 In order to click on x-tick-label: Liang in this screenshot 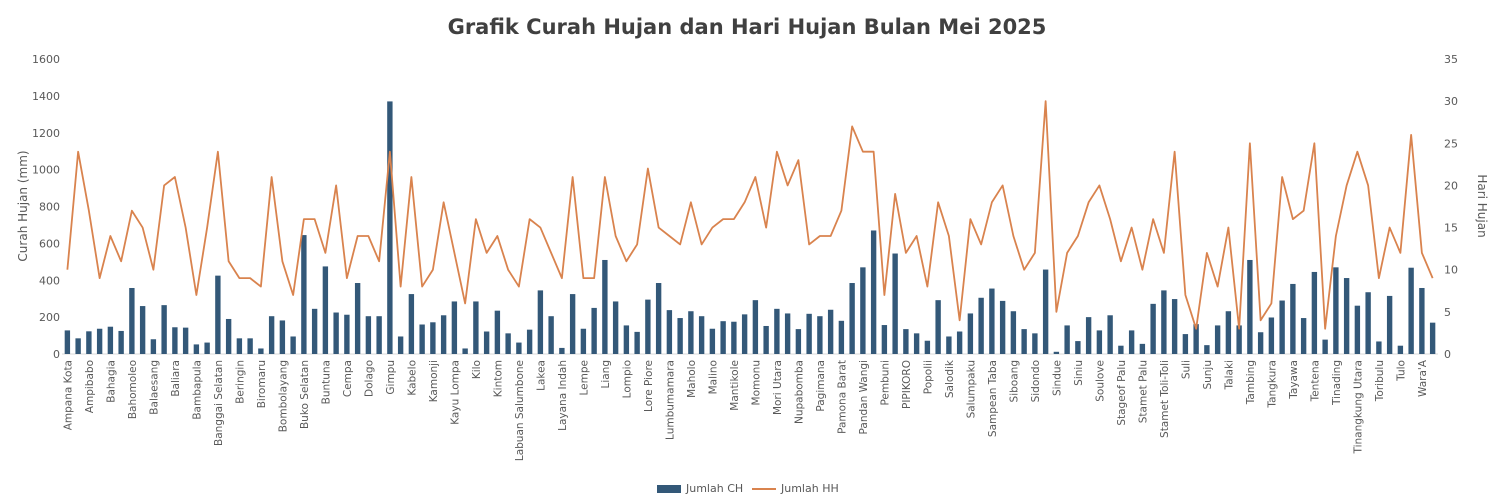, I will do `click(606, 374)`.